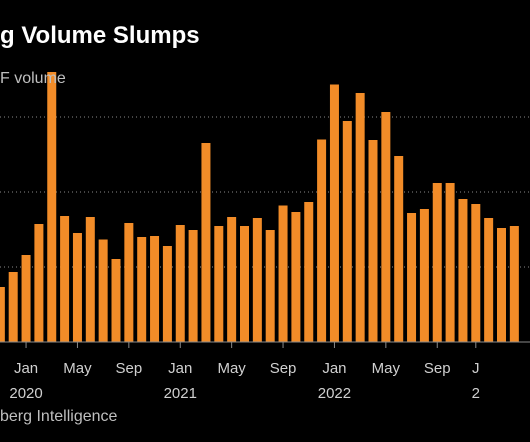  What do you see at coordinates (25, 393) in the screenshot?
I see `x-tick-label-year: 2020` at bounding box center [25, 393].